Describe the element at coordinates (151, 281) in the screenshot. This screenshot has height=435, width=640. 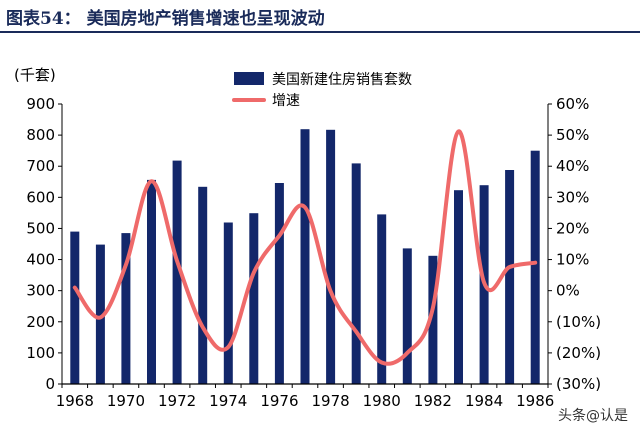
I see `bar-1971` at that location.